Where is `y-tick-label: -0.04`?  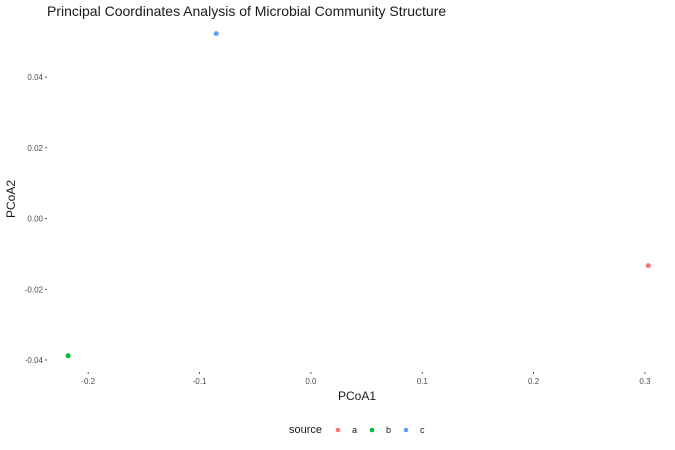
y-tick-label: -0.04 is located at coordinates (34, 360).